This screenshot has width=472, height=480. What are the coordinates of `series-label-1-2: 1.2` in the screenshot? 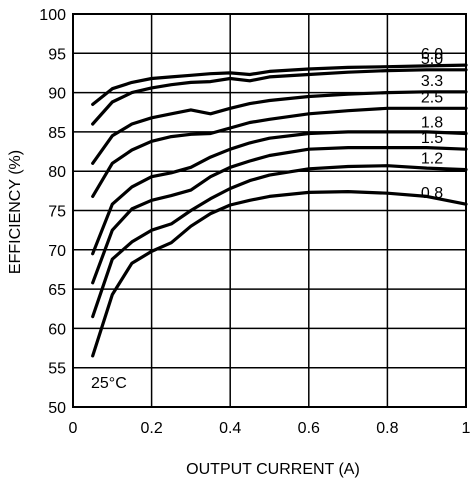 It's located at (432, 159).